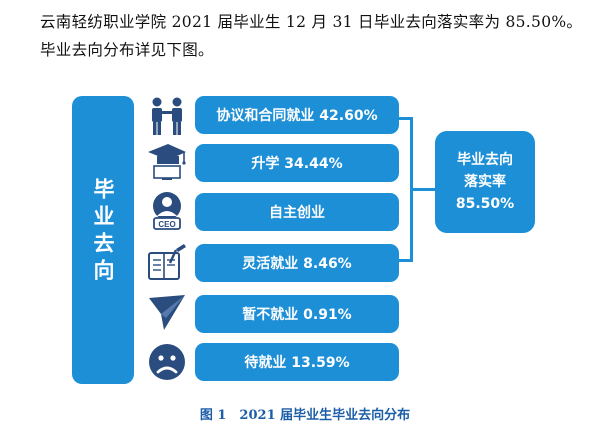  I want to click on graduation-cap-icon, so click(167, 162).